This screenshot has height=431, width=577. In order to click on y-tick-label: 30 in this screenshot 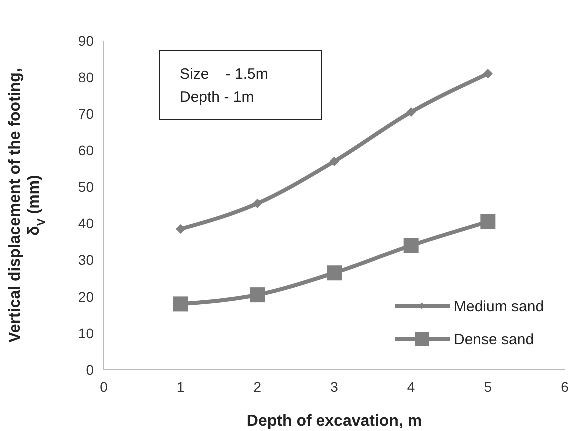, I will do `click(86, 260)`.